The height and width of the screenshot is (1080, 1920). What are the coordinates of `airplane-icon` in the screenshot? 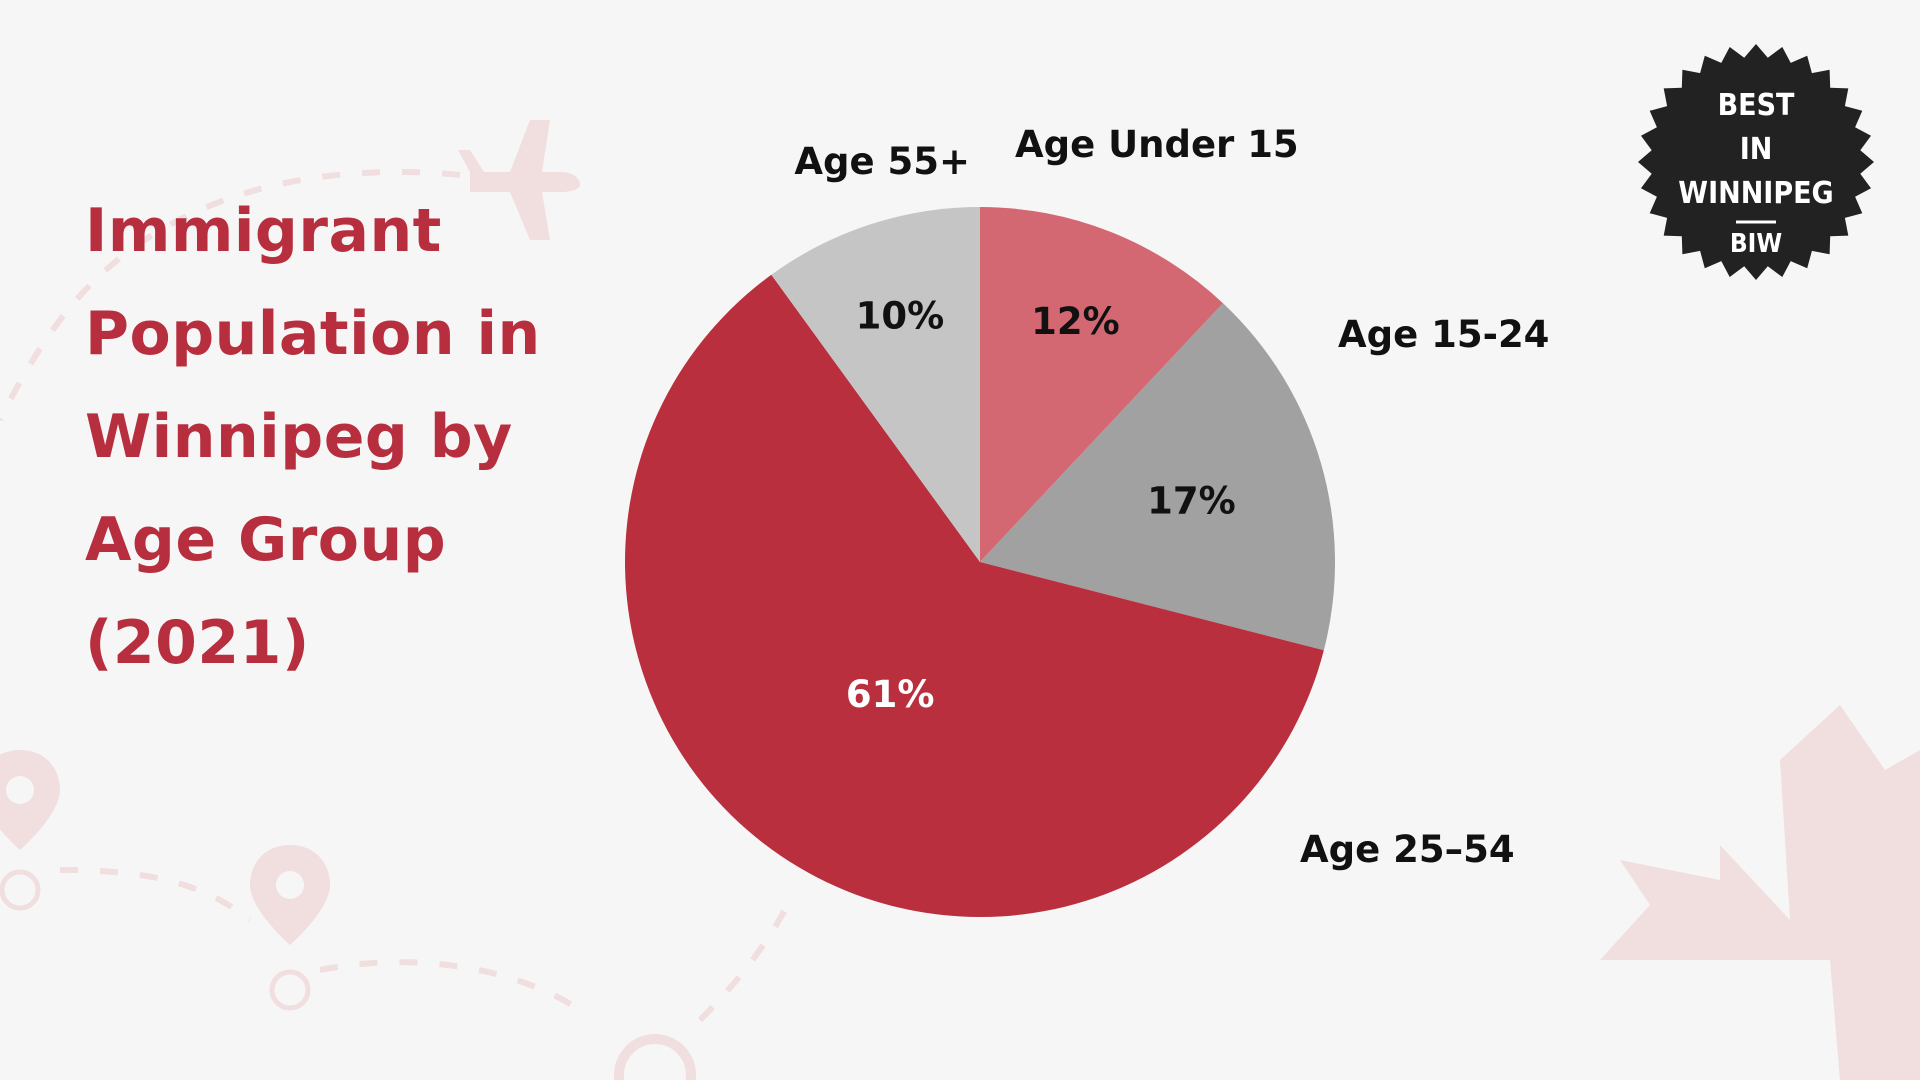 It's located at (519, 180).